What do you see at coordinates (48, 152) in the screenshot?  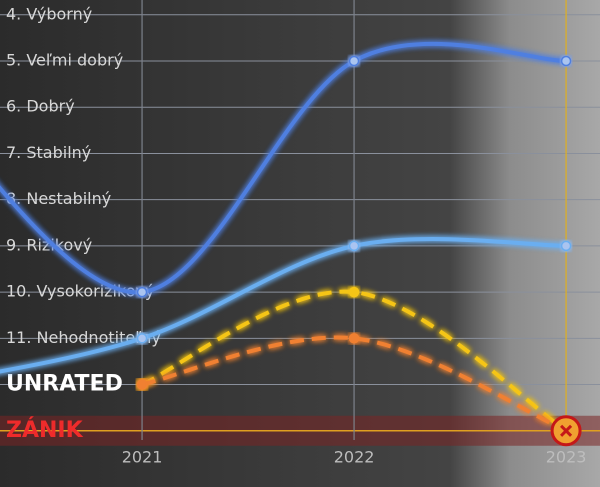 I see `y-tick-label: 7. Stabilný` at bounding box center [48, 152].